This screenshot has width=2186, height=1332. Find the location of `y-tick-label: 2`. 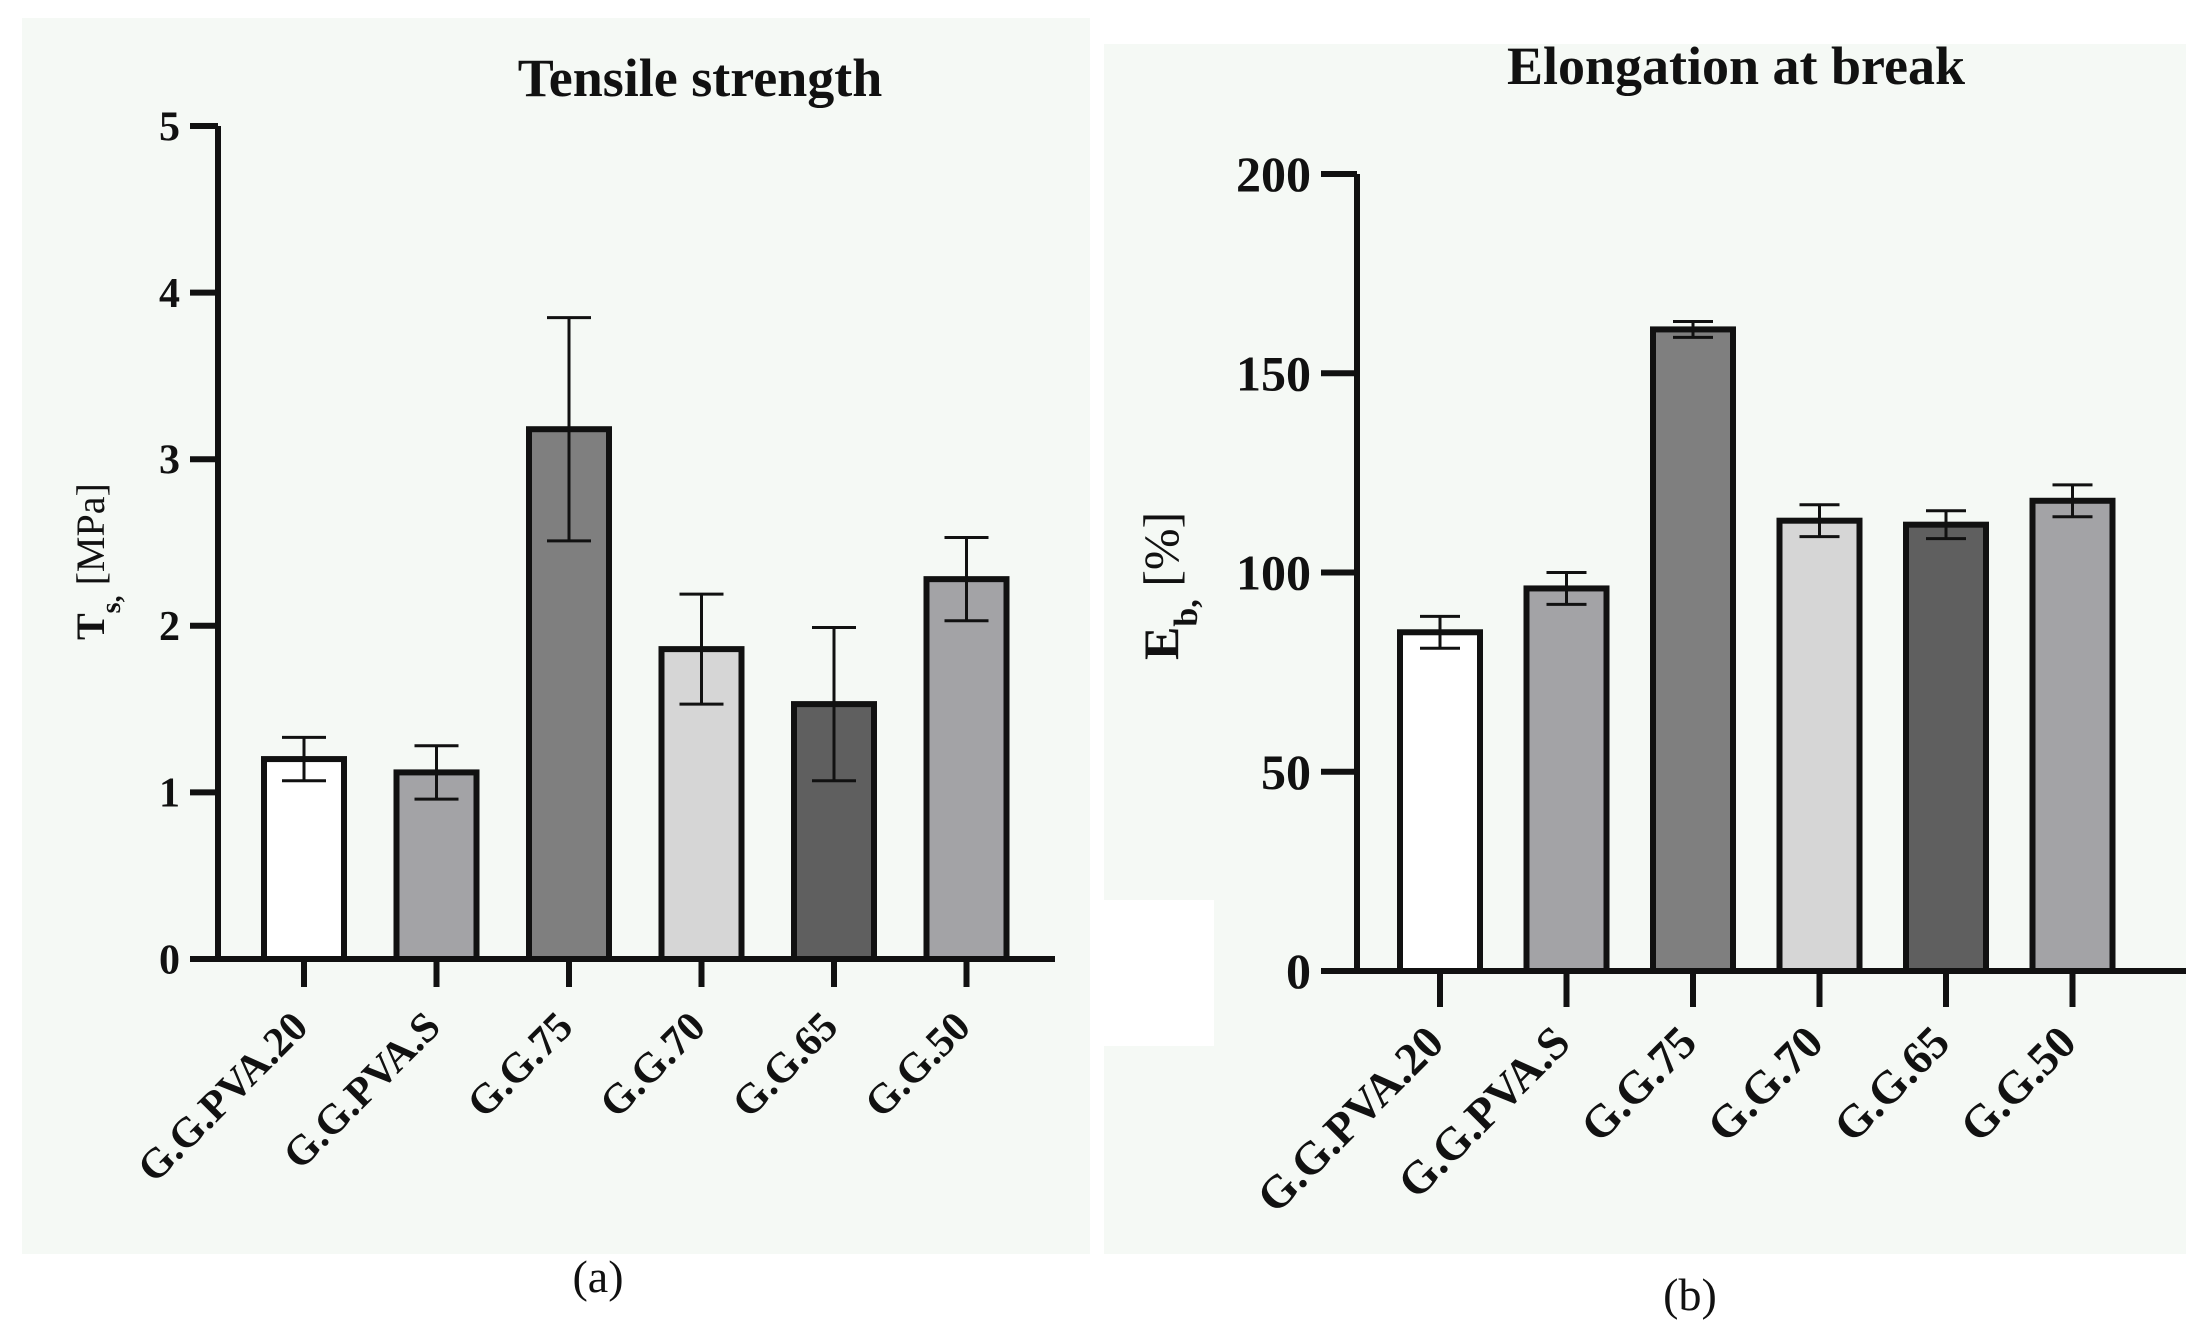

y-tick-label: 2 is located at coordinates (169, 627).